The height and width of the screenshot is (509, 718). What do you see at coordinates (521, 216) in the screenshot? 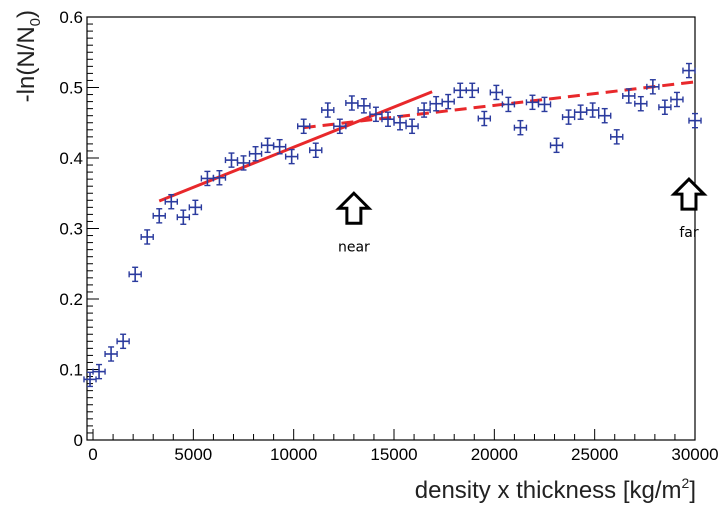
I see `annotations: near far` at bounding box center [521, 216].